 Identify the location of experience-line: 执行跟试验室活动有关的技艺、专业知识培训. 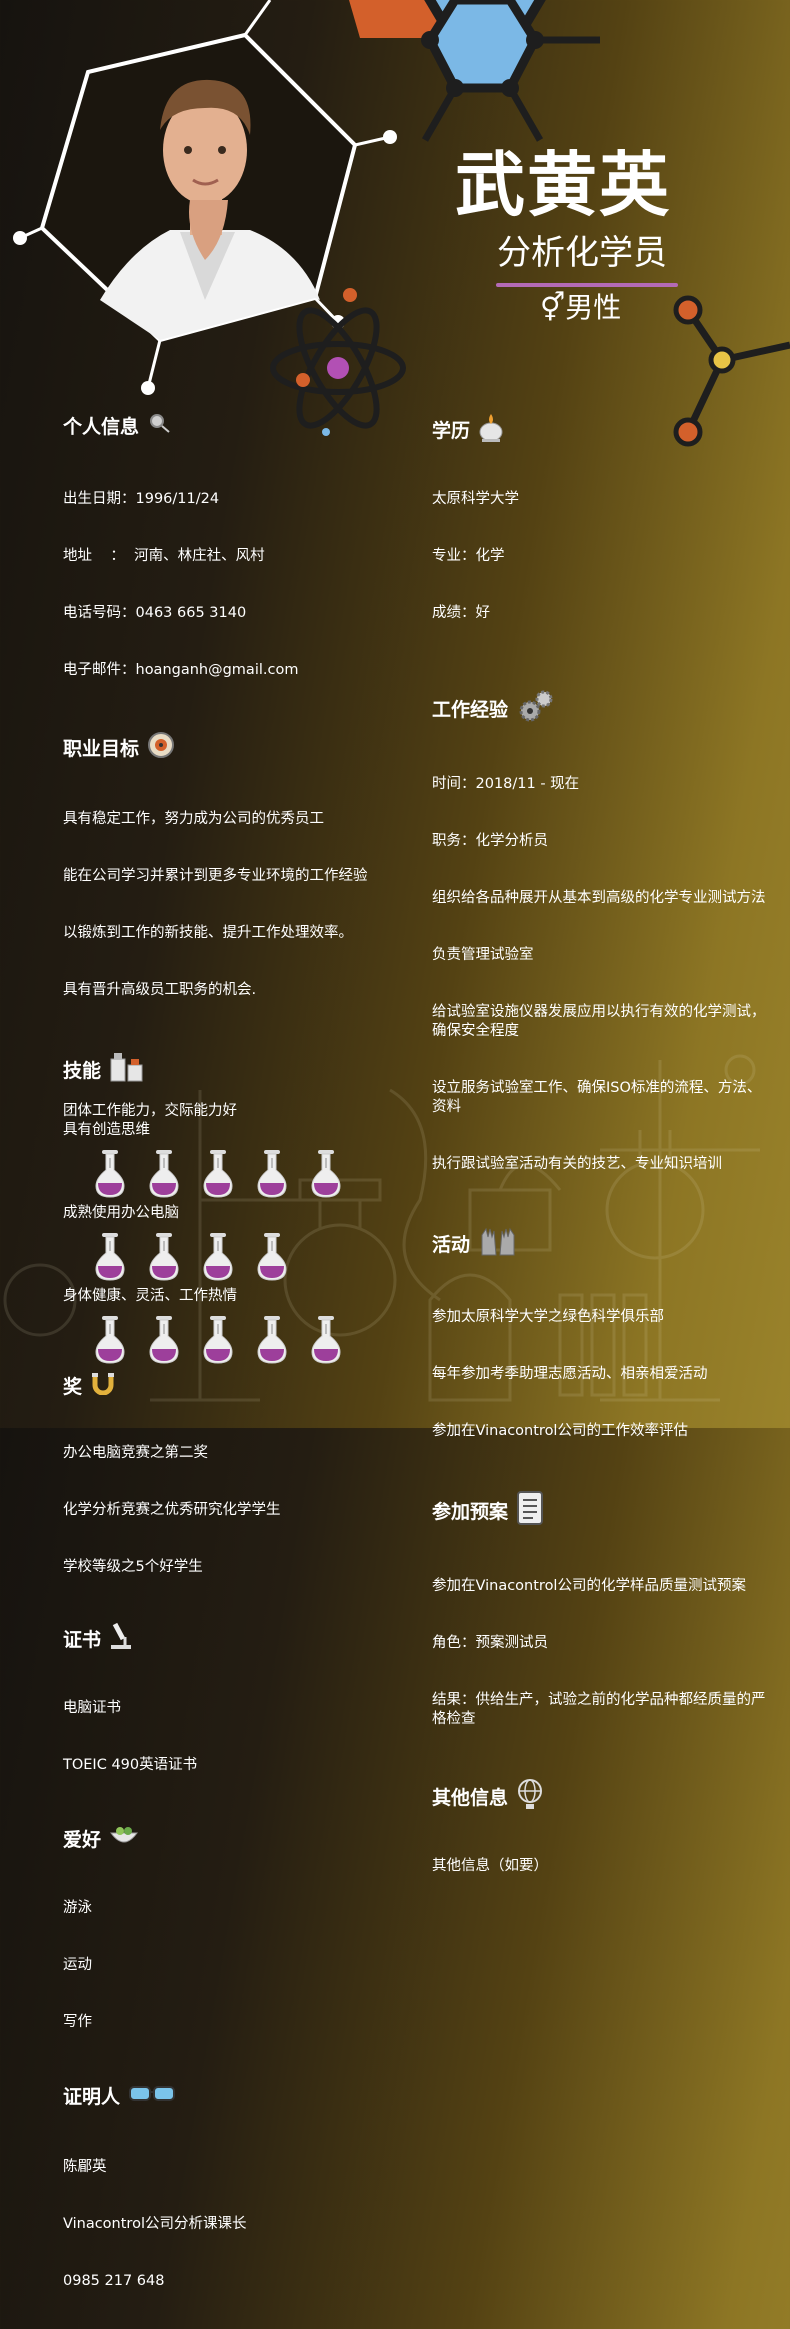
(577, 1164).